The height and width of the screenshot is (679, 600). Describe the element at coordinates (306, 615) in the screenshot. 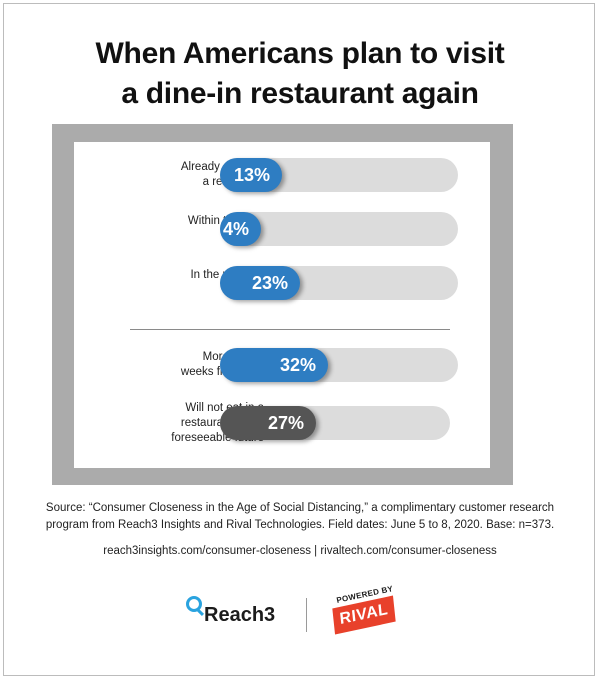

I see `logo-divider` at that location.